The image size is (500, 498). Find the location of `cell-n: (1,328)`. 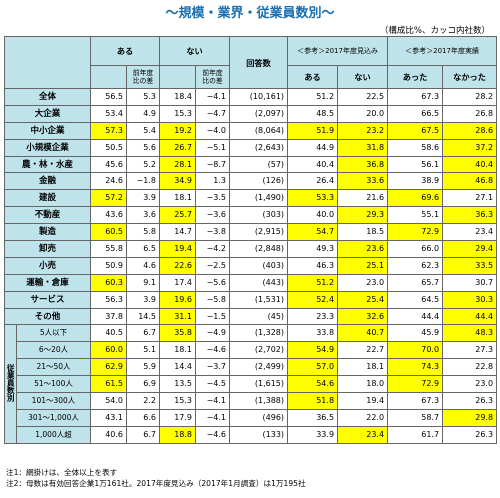

cell-n: (1,328) is located at coordinates (259, 333).